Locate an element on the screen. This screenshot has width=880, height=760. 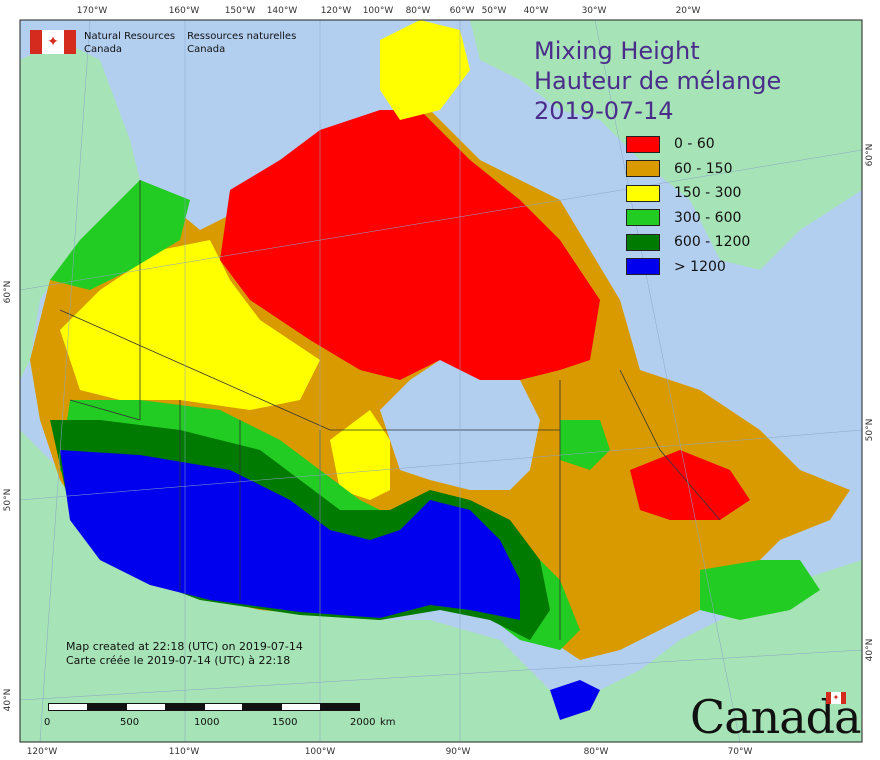
zone-green-bc is located at coordinates (120, 235).